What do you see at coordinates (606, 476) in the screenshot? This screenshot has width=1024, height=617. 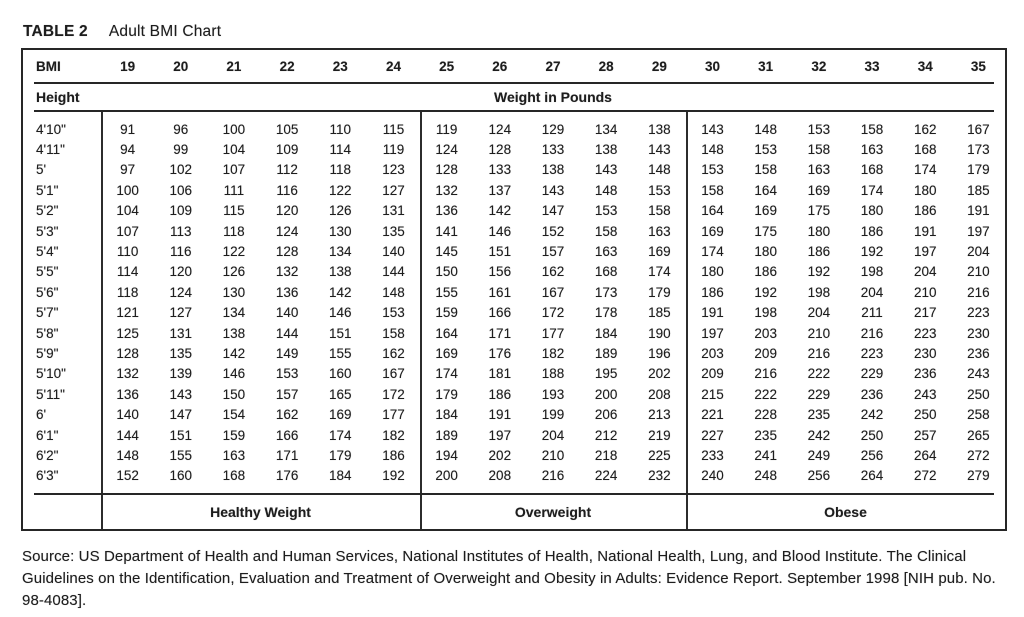 I see `weight-cell: 224` at bounding box center [606, 476].